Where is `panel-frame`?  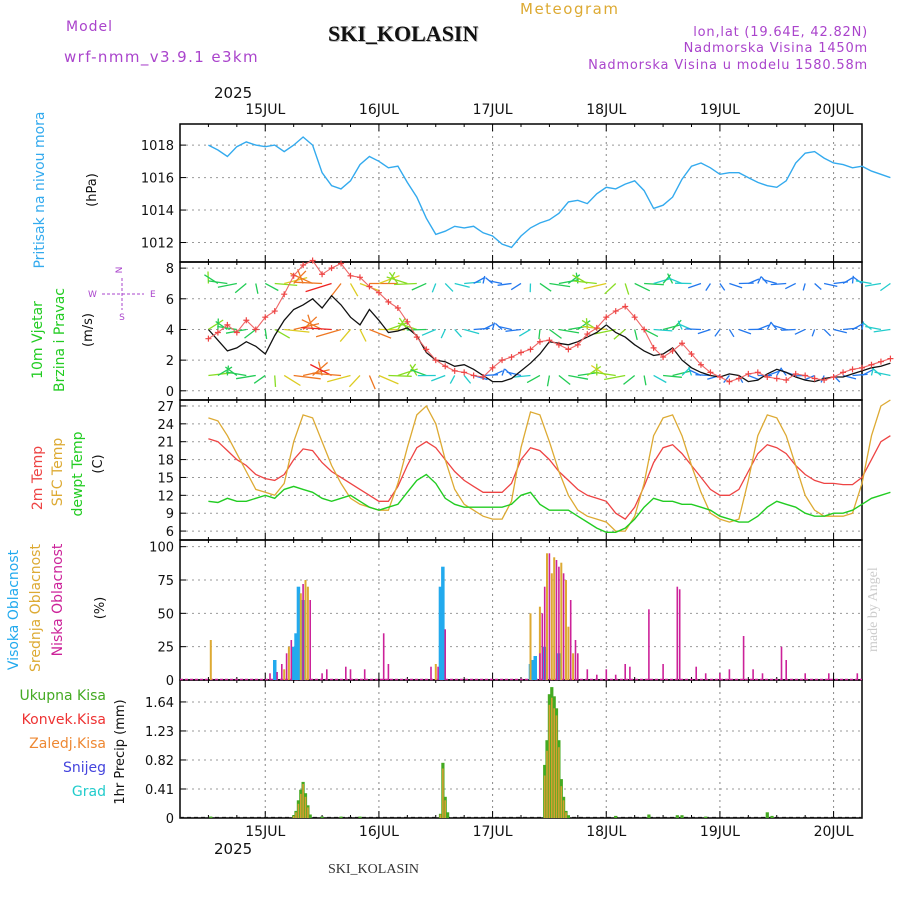
panel-frame is located at coordinates (521, 470).